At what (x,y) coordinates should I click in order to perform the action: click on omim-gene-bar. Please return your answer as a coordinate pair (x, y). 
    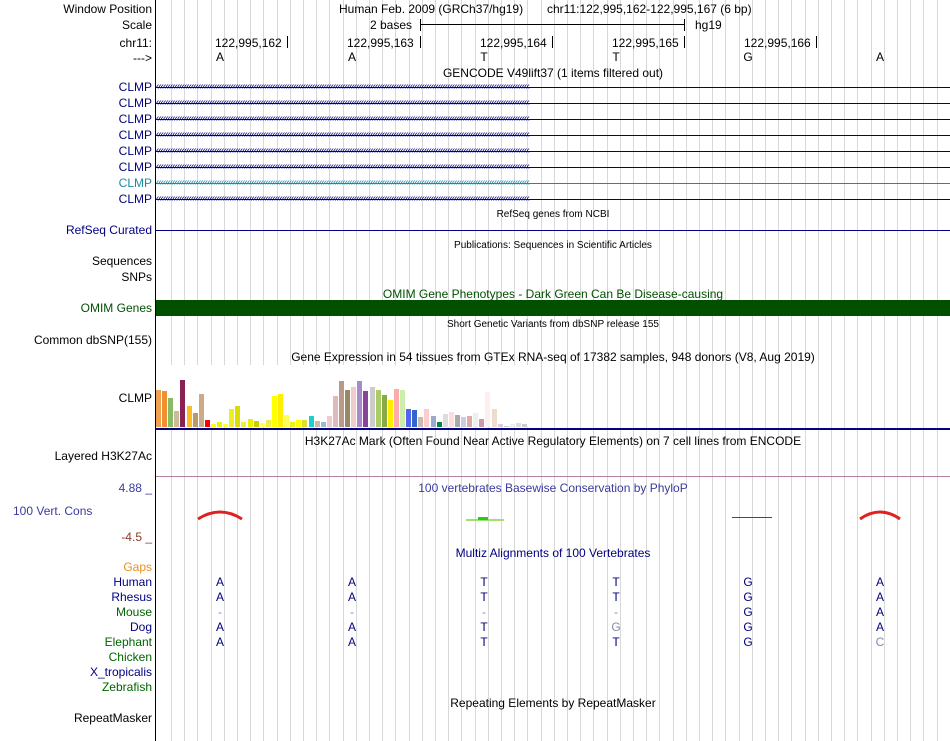
    Looking at the image, I should click on (553, 308).